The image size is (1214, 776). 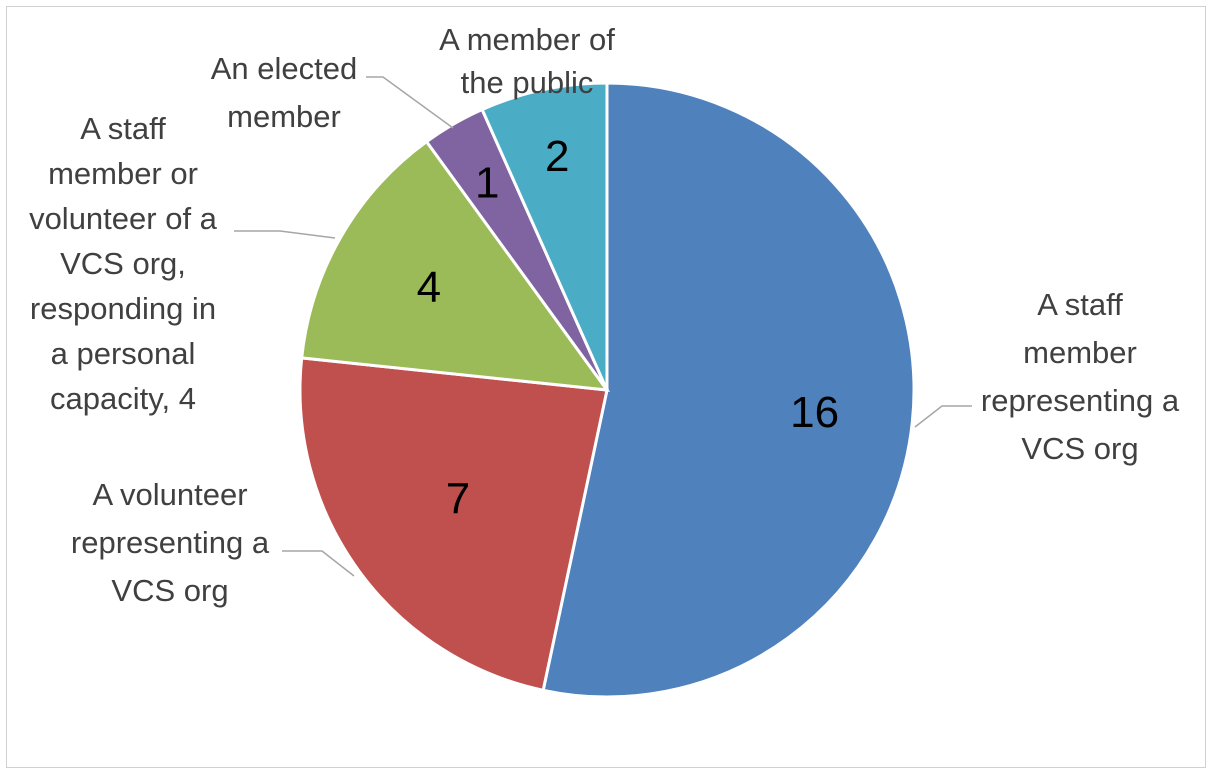 I want to click on slice-value-label: 7, so click(x=458, y=498).